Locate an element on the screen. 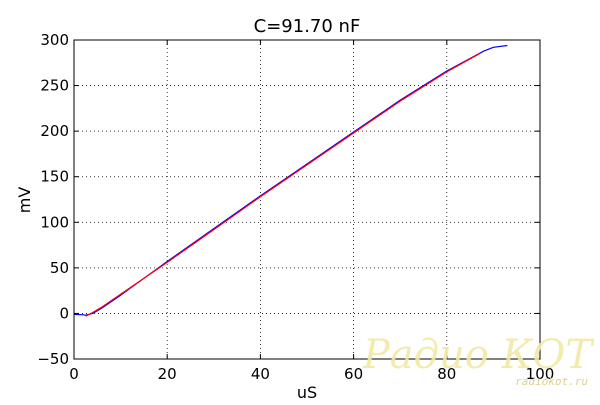 This screenshot has height=405, width=600. watermark-main: Радио КОТ is located at coordinates (478, 355).